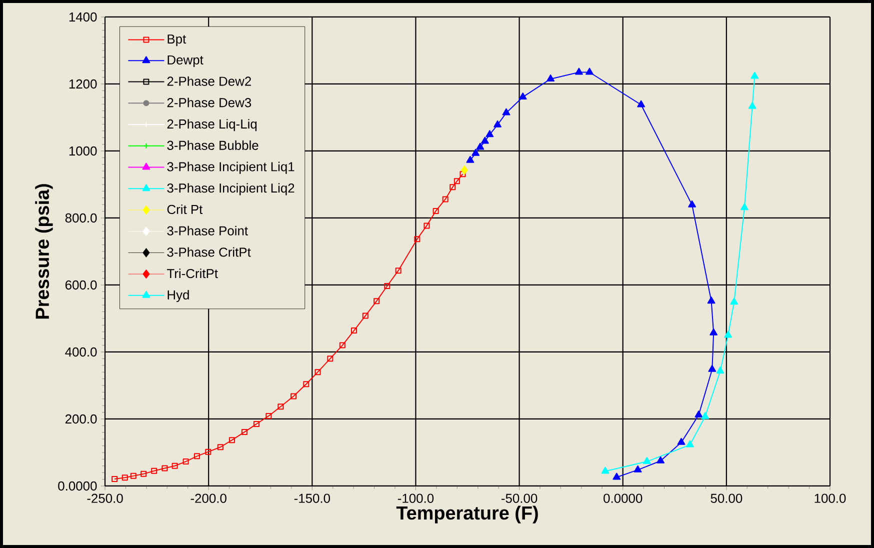 This screenshot has width=874, height=548. What do you see at coordinates (77, 486) in the screenshot?
I see `y-tick-label: 0.0000` at bounding box center [77, 486].